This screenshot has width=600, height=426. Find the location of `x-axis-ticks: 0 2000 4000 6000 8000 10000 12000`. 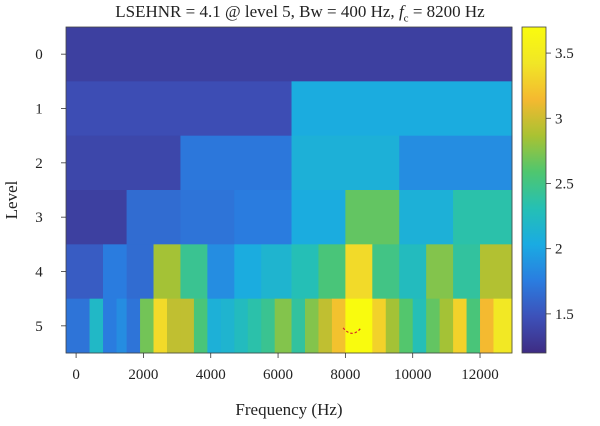

x-axis-ticks: 0 2000 4000 6000 8000 10000 12000 is located at coordinates (285, 368).